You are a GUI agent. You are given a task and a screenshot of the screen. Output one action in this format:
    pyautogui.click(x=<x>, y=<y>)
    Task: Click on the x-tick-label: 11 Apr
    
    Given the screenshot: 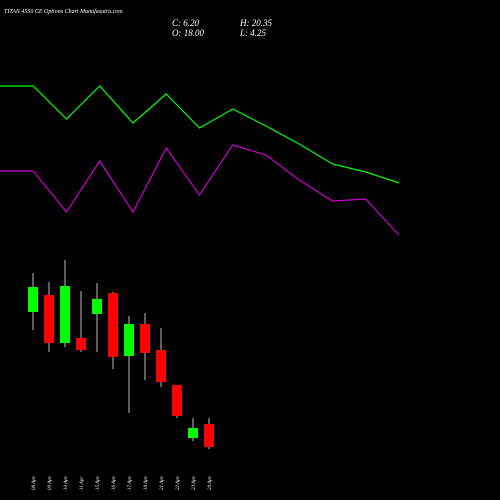 What is the action you would take?
    pyautogui.click(x=82, y=483)
    